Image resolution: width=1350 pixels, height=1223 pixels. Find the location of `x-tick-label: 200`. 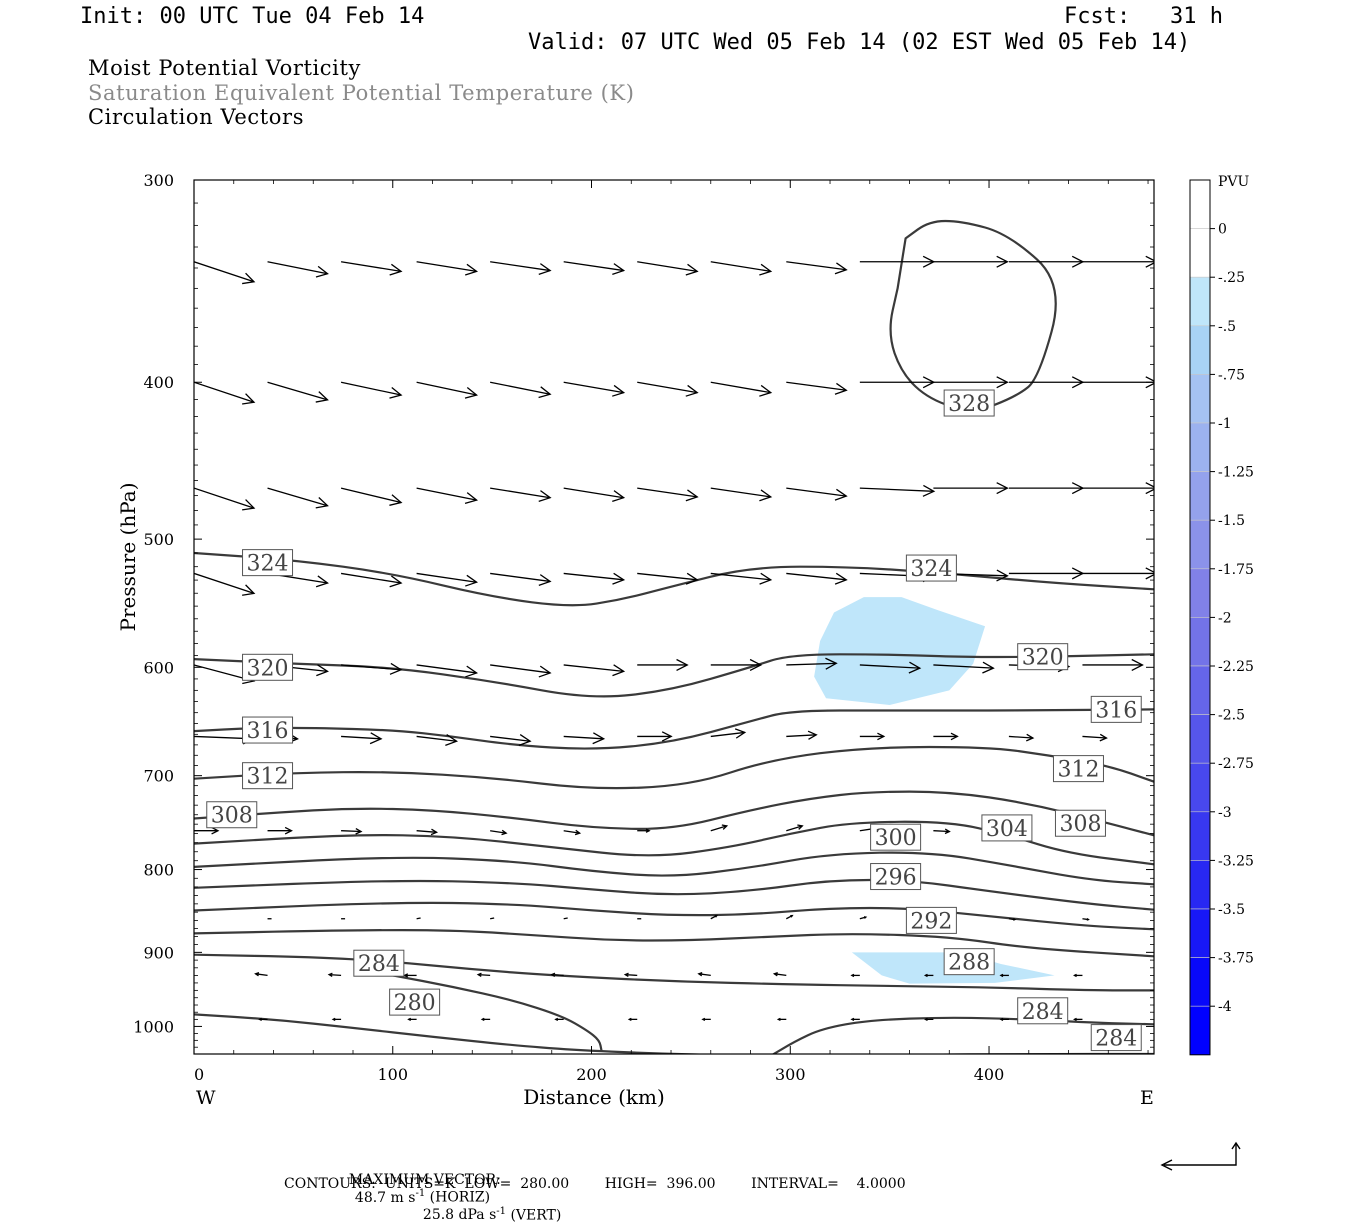

x-tick-label: 200 is located at coordinates (591, 1074).